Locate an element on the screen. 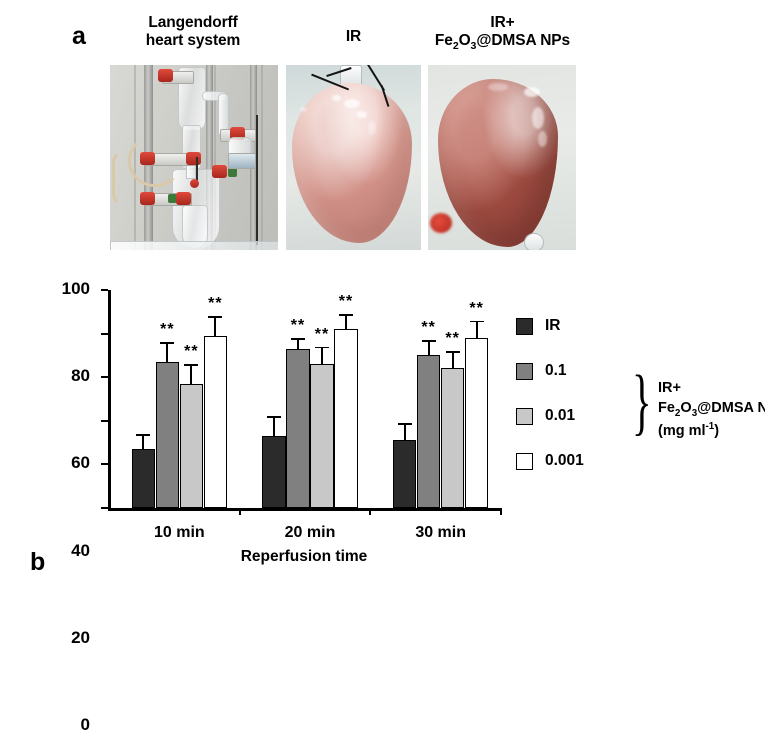 The width and height of the screenshot is (765, 735). y-tick-label: 20 is located at coordinates (80, 637).